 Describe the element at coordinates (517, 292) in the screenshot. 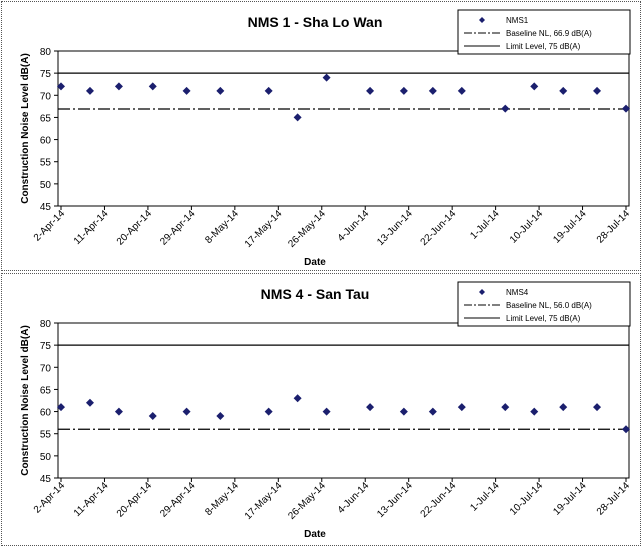

I see `legend-label: NMS4` at that location.